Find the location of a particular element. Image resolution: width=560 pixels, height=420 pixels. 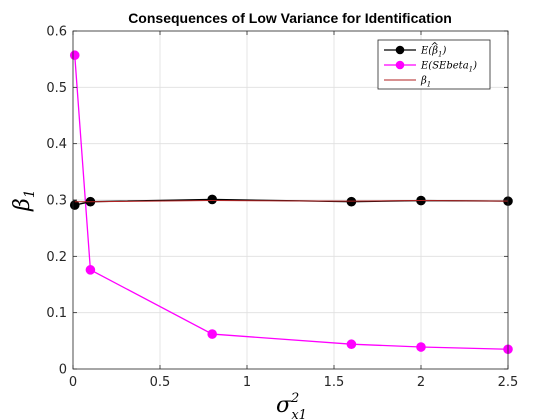

x-tick-label: 0.5 is located at coordinates (160, 382).